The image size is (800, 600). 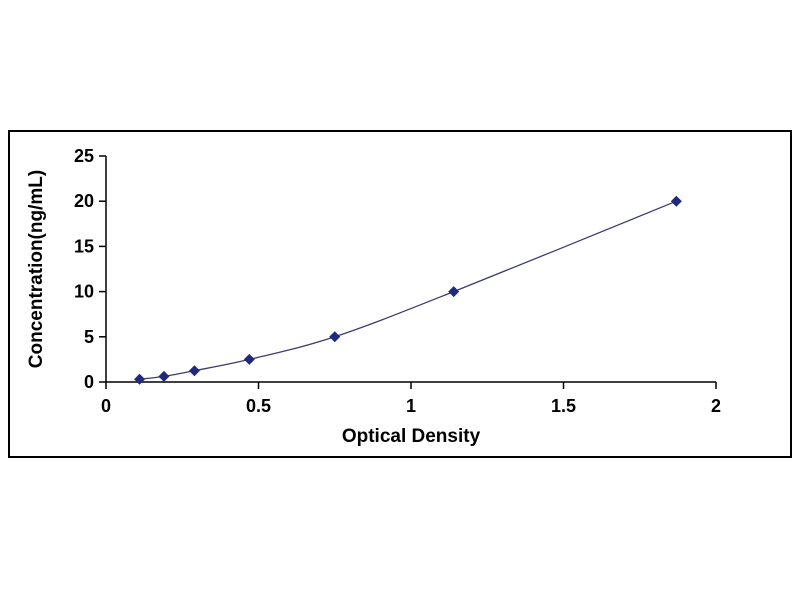 What do you see at coordinates (89, 382) in the screenshot?
I see `y-tick-label: 0` at bounding box center [89, 382].